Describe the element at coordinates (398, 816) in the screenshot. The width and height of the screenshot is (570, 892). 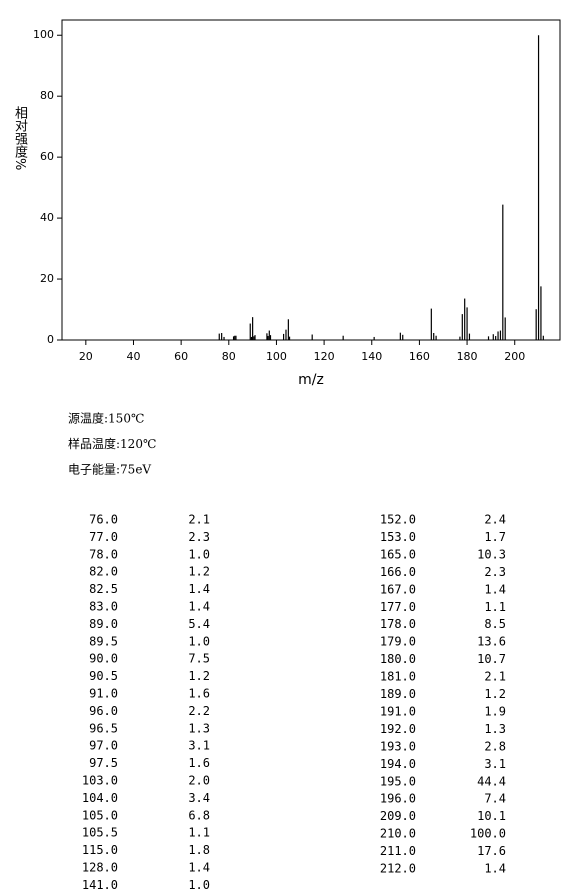
I see `mass-cell: 209.0` at that location.